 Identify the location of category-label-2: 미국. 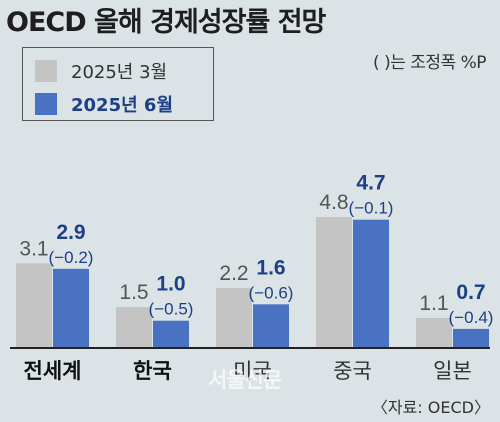
(252, 371).